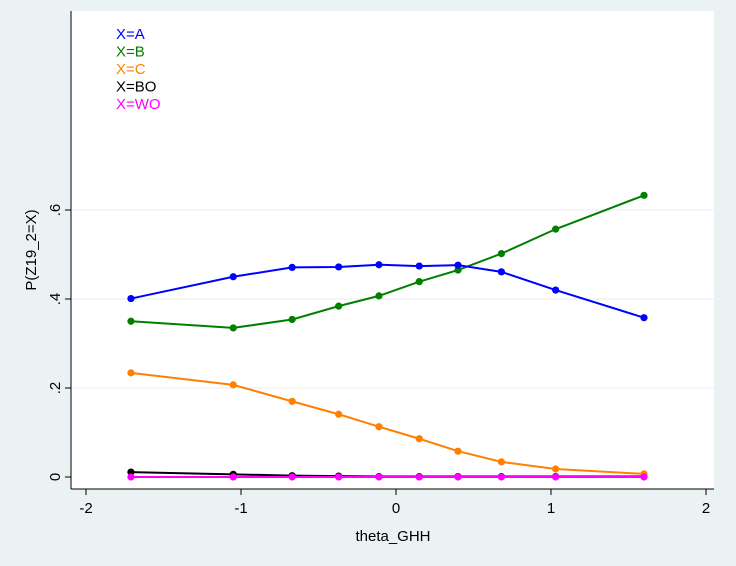 The width and height of the screenshot is (736, 566). Describe the element at coordinates (240, 508) in the screenshot. I see `x-tick-label: -1` at that location.